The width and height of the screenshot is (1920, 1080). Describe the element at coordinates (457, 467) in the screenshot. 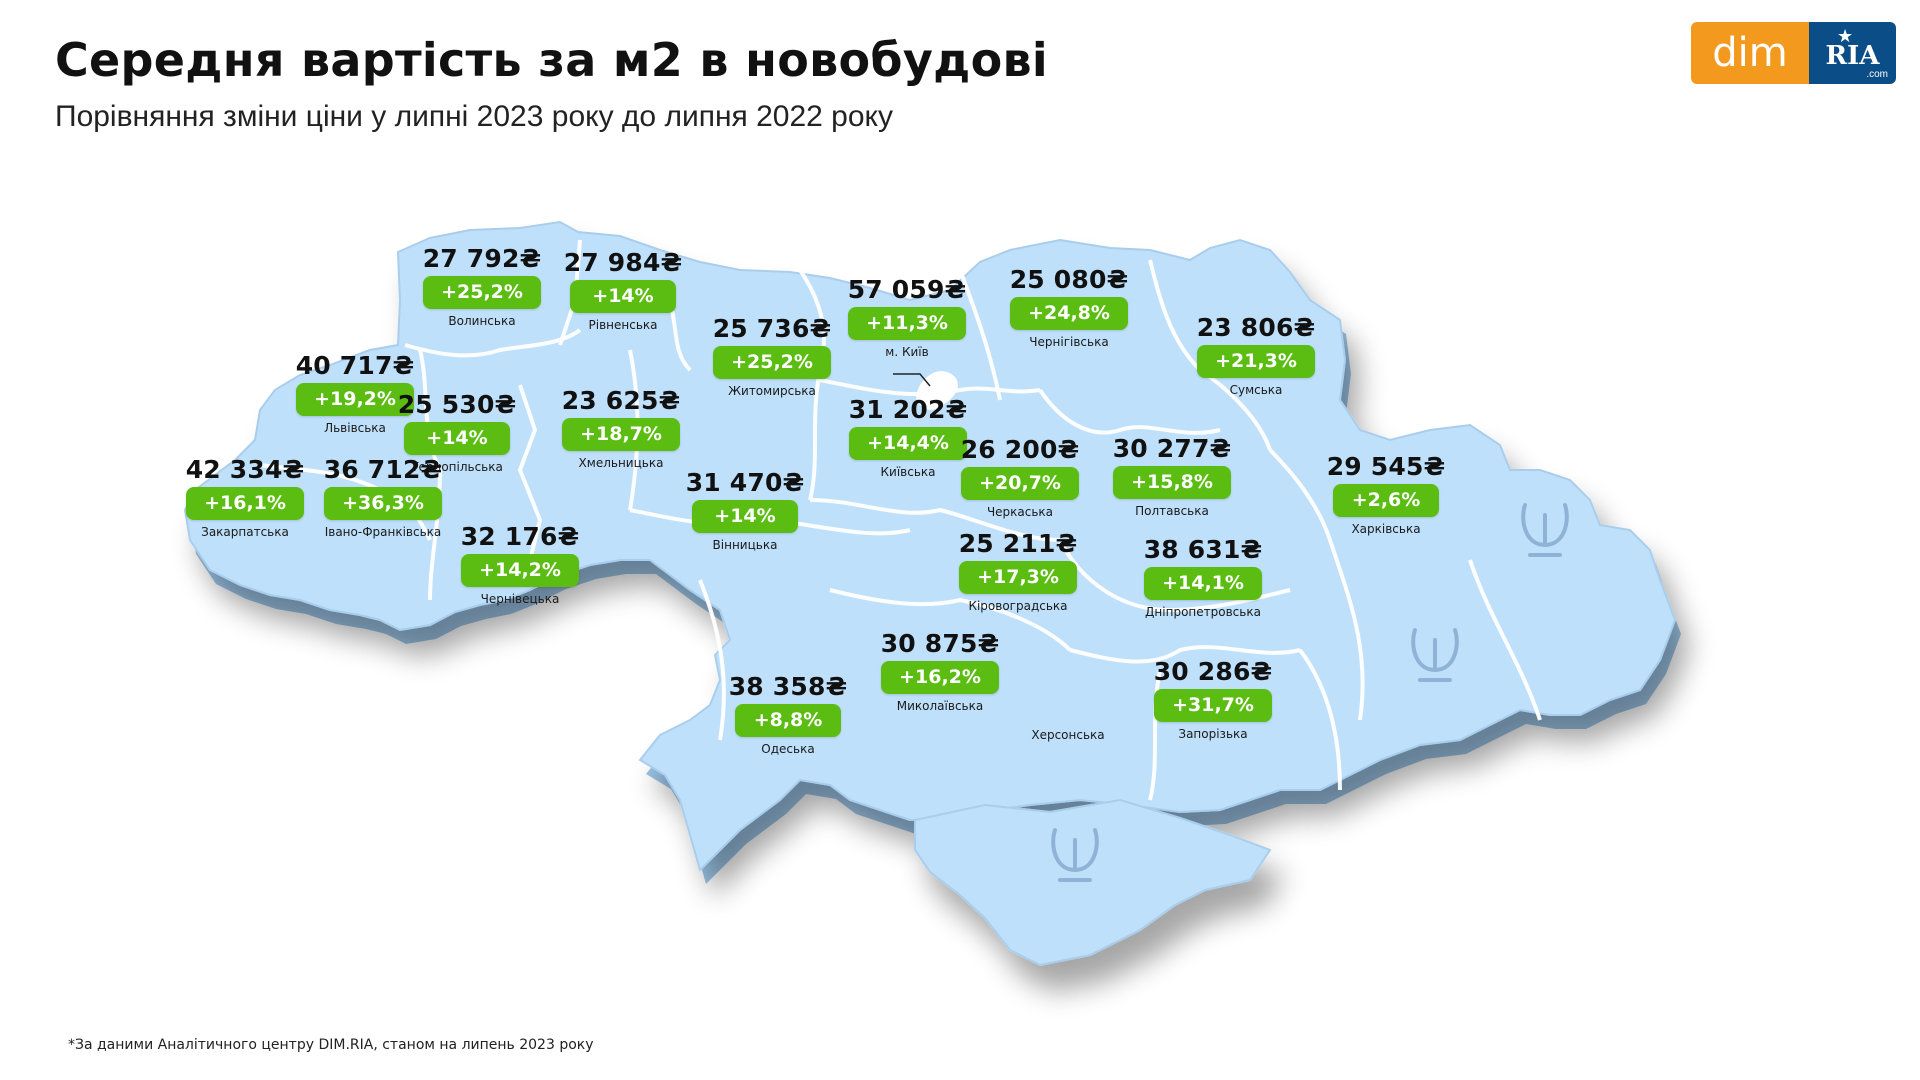

I see `region-name: Тернопільська` at that location.